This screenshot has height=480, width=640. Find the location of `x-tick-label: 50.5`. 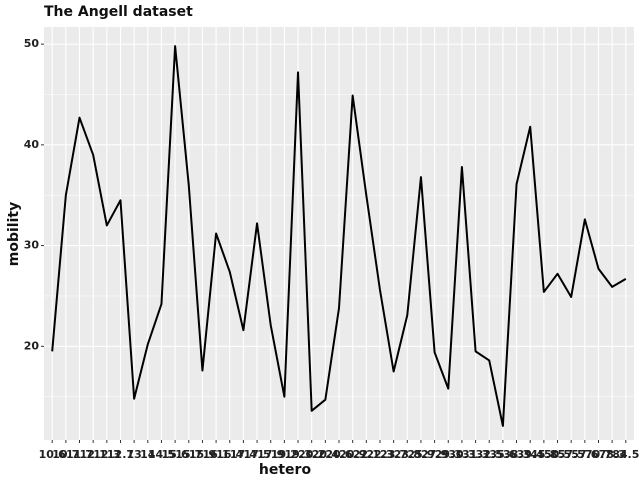

x-tick-label: 50.5 is located at coordinates (557, 454).